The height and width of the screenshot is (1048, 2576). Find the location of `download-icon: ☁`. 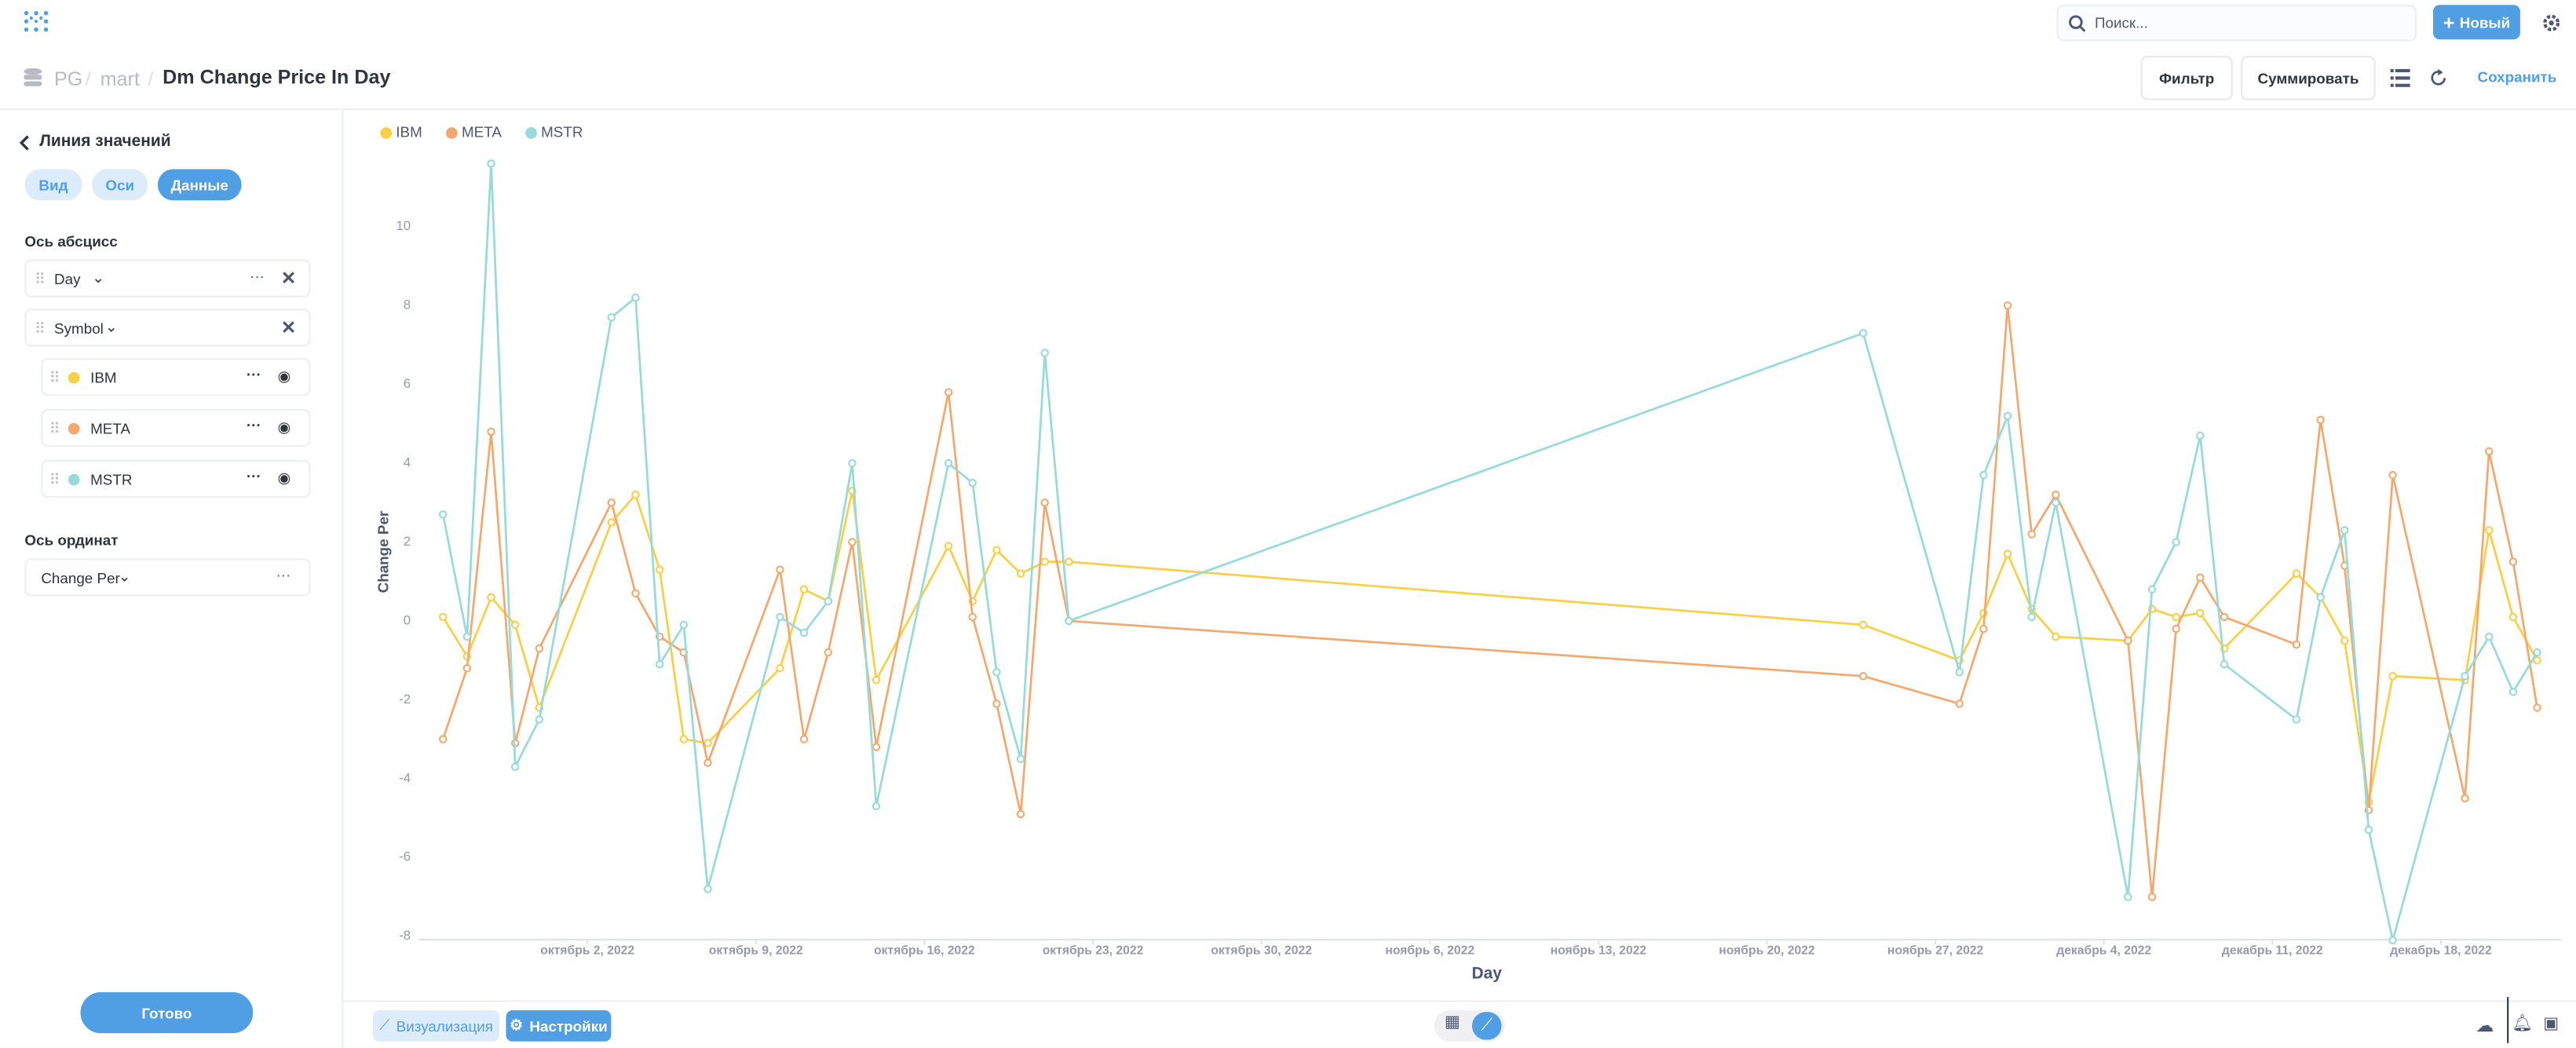

download-icon: ☁ is located at coordinates (2485, 1027).